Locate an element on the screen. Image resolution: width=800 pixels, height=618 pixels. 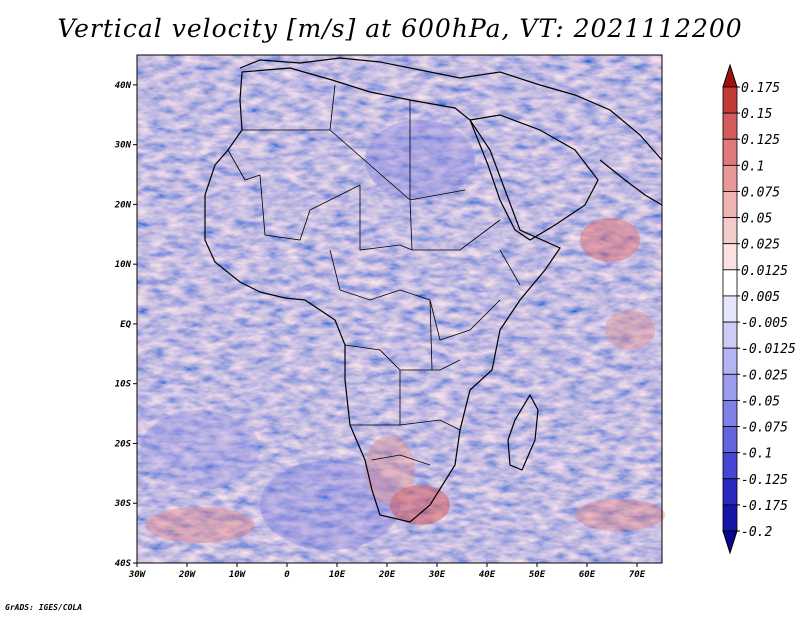
colorbar-label: 0.125 is located at coordinates (760, 140).